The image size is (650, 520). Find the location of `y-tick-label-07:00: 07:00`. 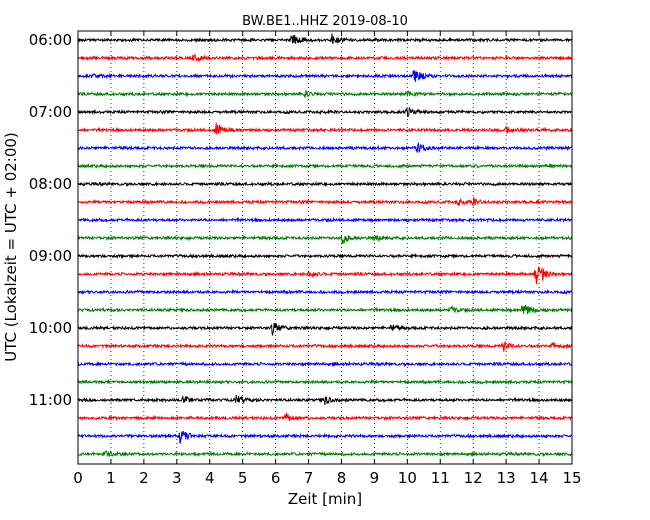

y-tick-label-07:00: 07:00 is located at coordinates (50, 112).